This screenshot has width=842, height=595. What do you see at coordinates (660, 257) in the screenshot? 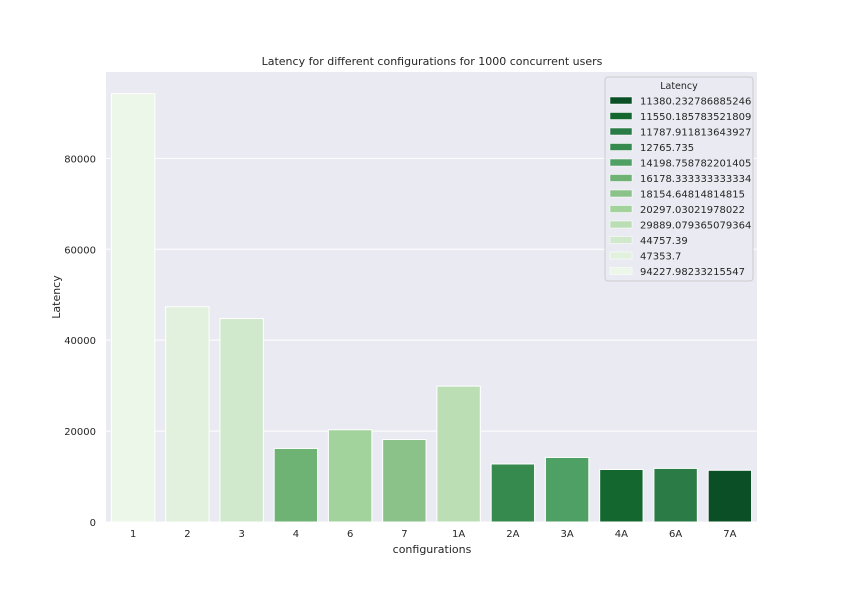
I see `legend-label: 47353.7` at bounding box center [660, 257].